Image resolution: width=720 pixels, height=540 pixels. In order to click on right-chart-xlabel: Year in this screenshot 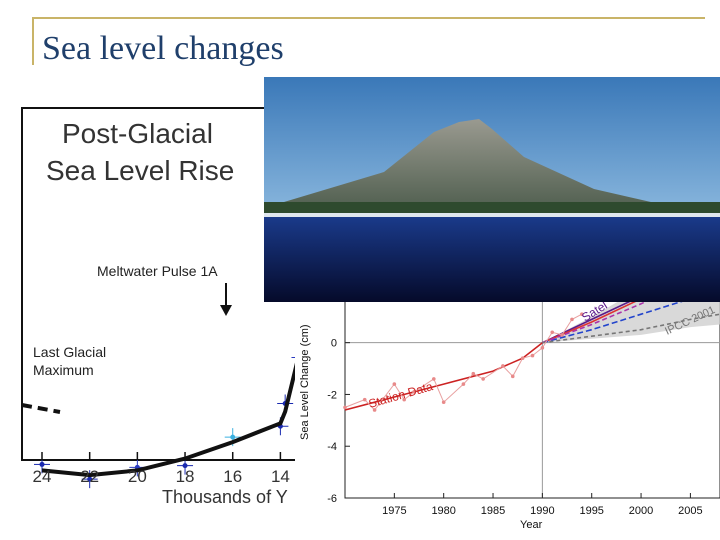, I will do `click(531, 525)`.